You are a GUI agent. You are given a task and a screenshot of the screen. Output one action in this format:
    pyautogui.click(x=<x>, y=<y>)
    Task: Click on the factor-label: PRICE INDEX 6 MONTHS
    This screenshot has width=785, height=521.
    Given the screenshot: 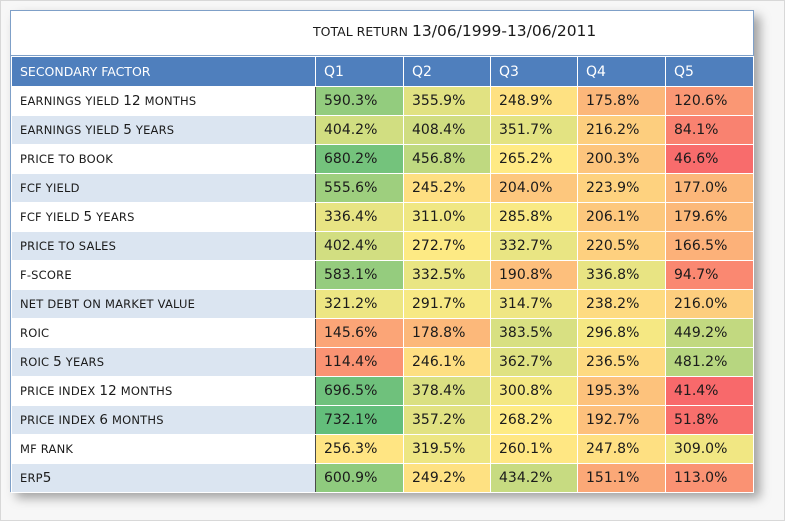 What is the action you would take?
    pyautogui.click(x=163, y=420)
    